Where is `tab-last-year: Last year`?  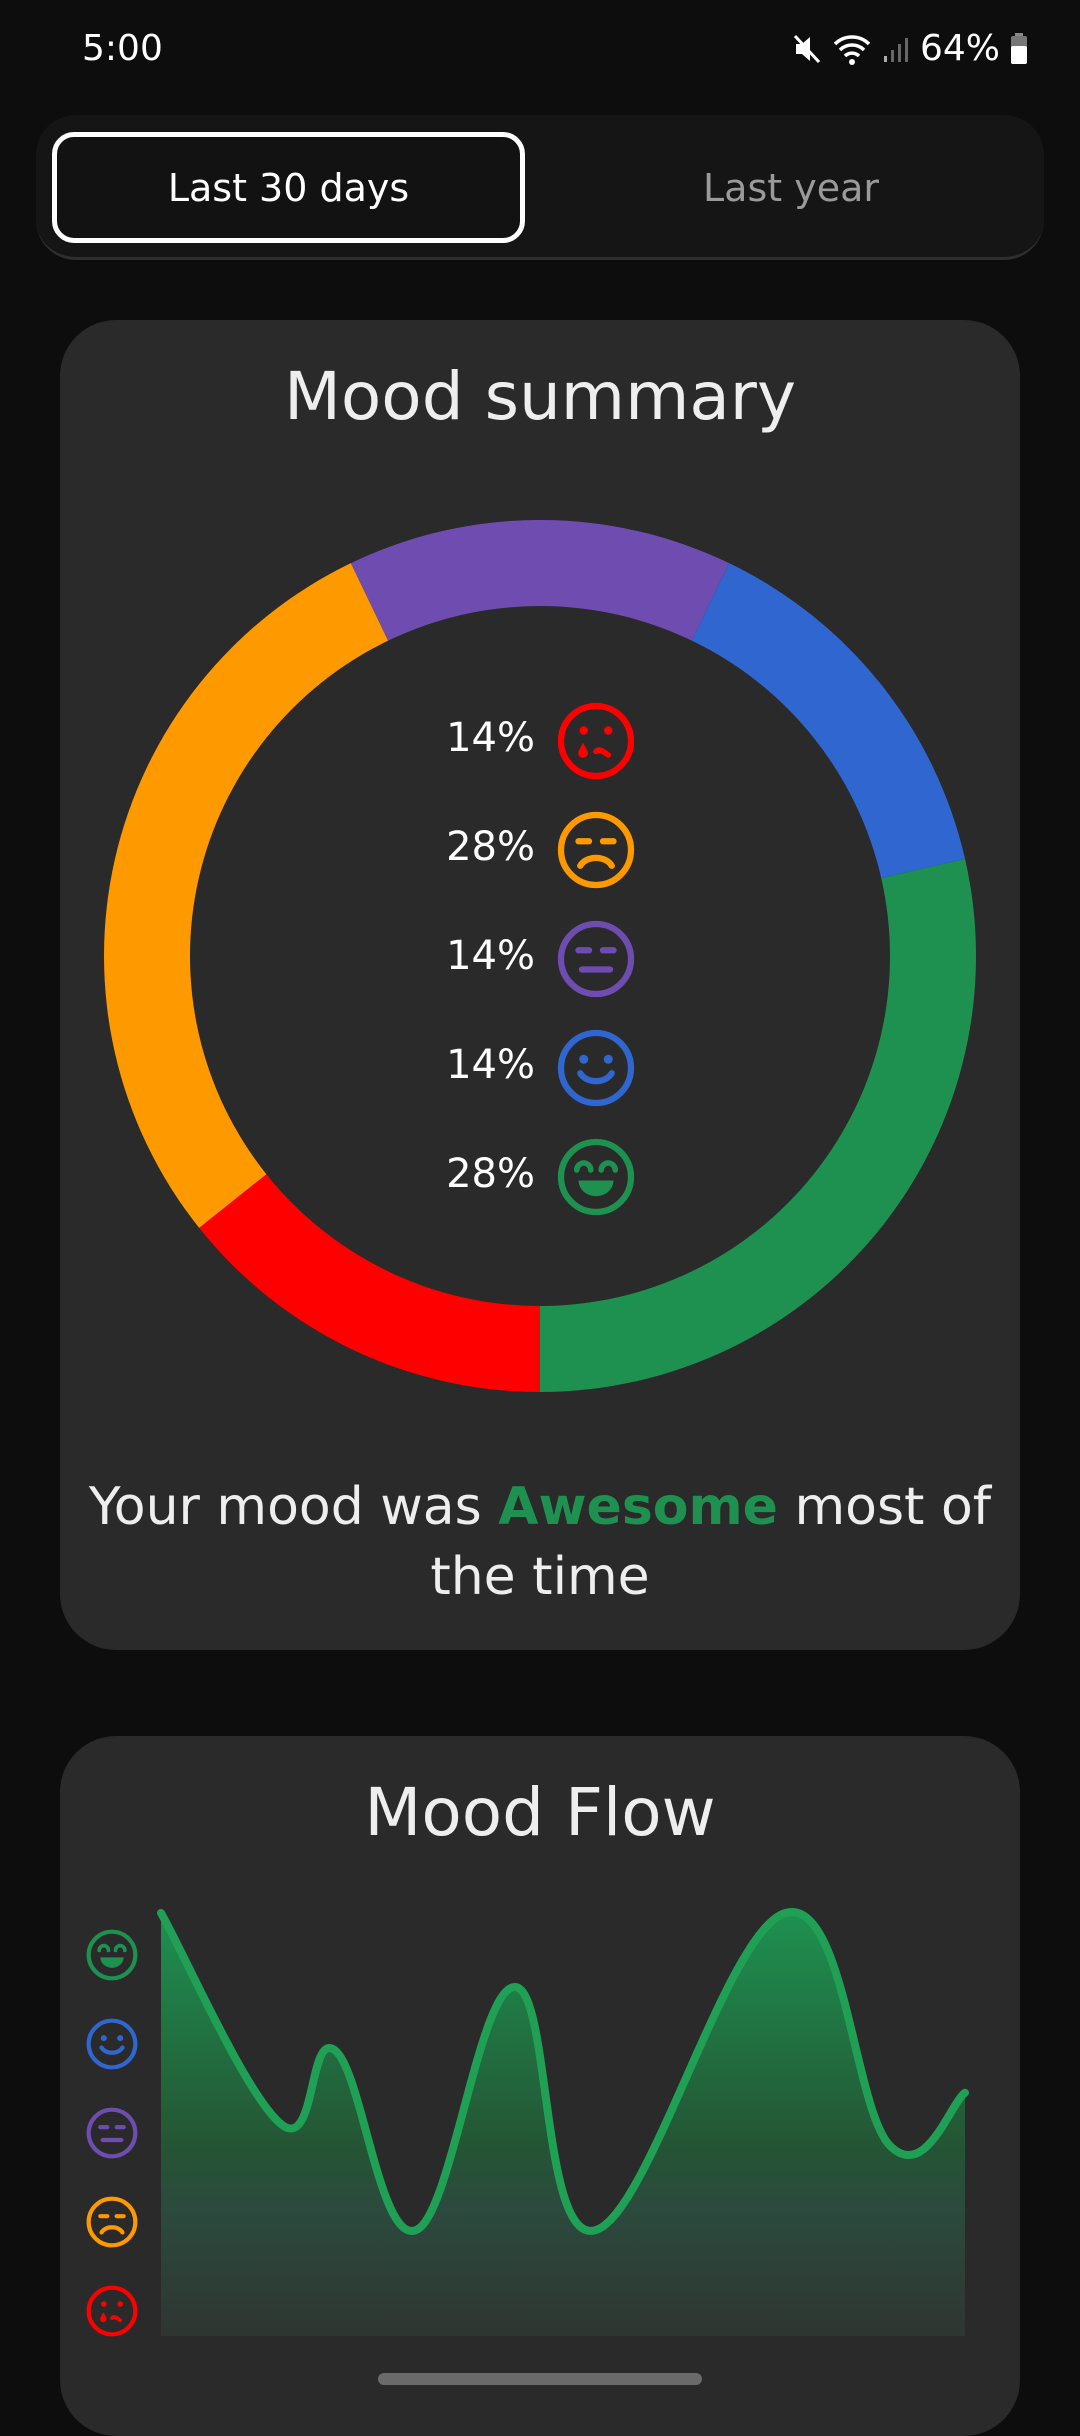
tab-last-year: Last year is located at coordinates (790, 187).